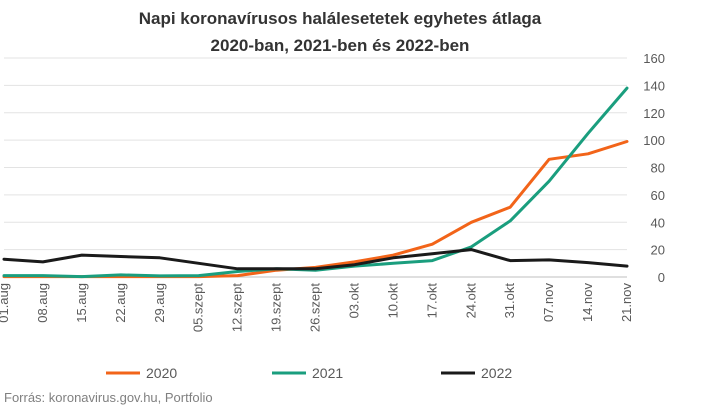 The width and height of the screenshot is (718, 409). I want to click on chart-title-line-2: 2020-ban, 2021-ben és 2022-ben, so click(340, 45).